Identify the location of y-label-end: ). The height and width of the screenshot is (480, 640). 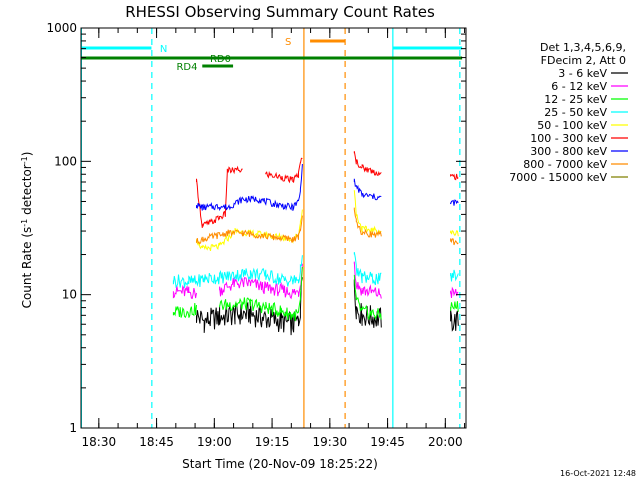
(27, 154).